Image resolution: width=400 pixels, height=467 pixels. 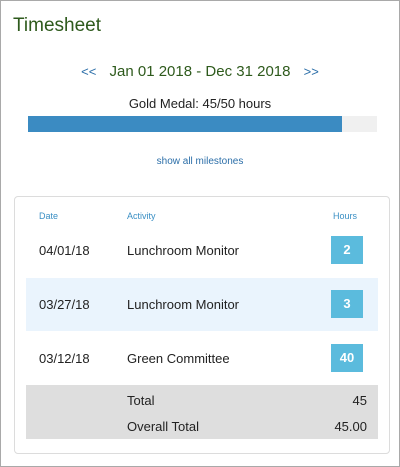 I want to click on row-activity: Green Committee, so click(x=178, y=358).